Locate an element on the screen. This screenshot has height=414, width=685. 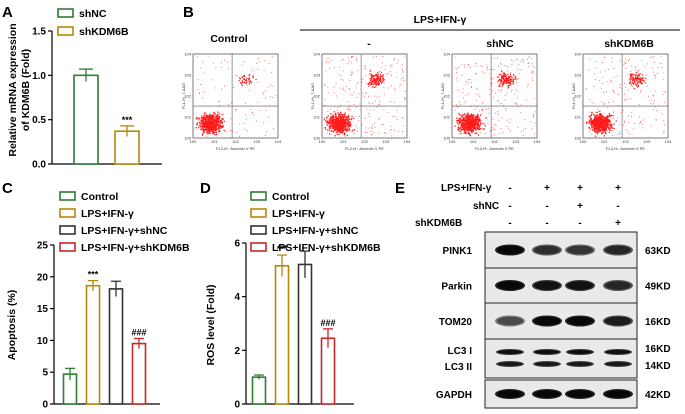
flow-dot-cloud is located at coordinates (625, 96).